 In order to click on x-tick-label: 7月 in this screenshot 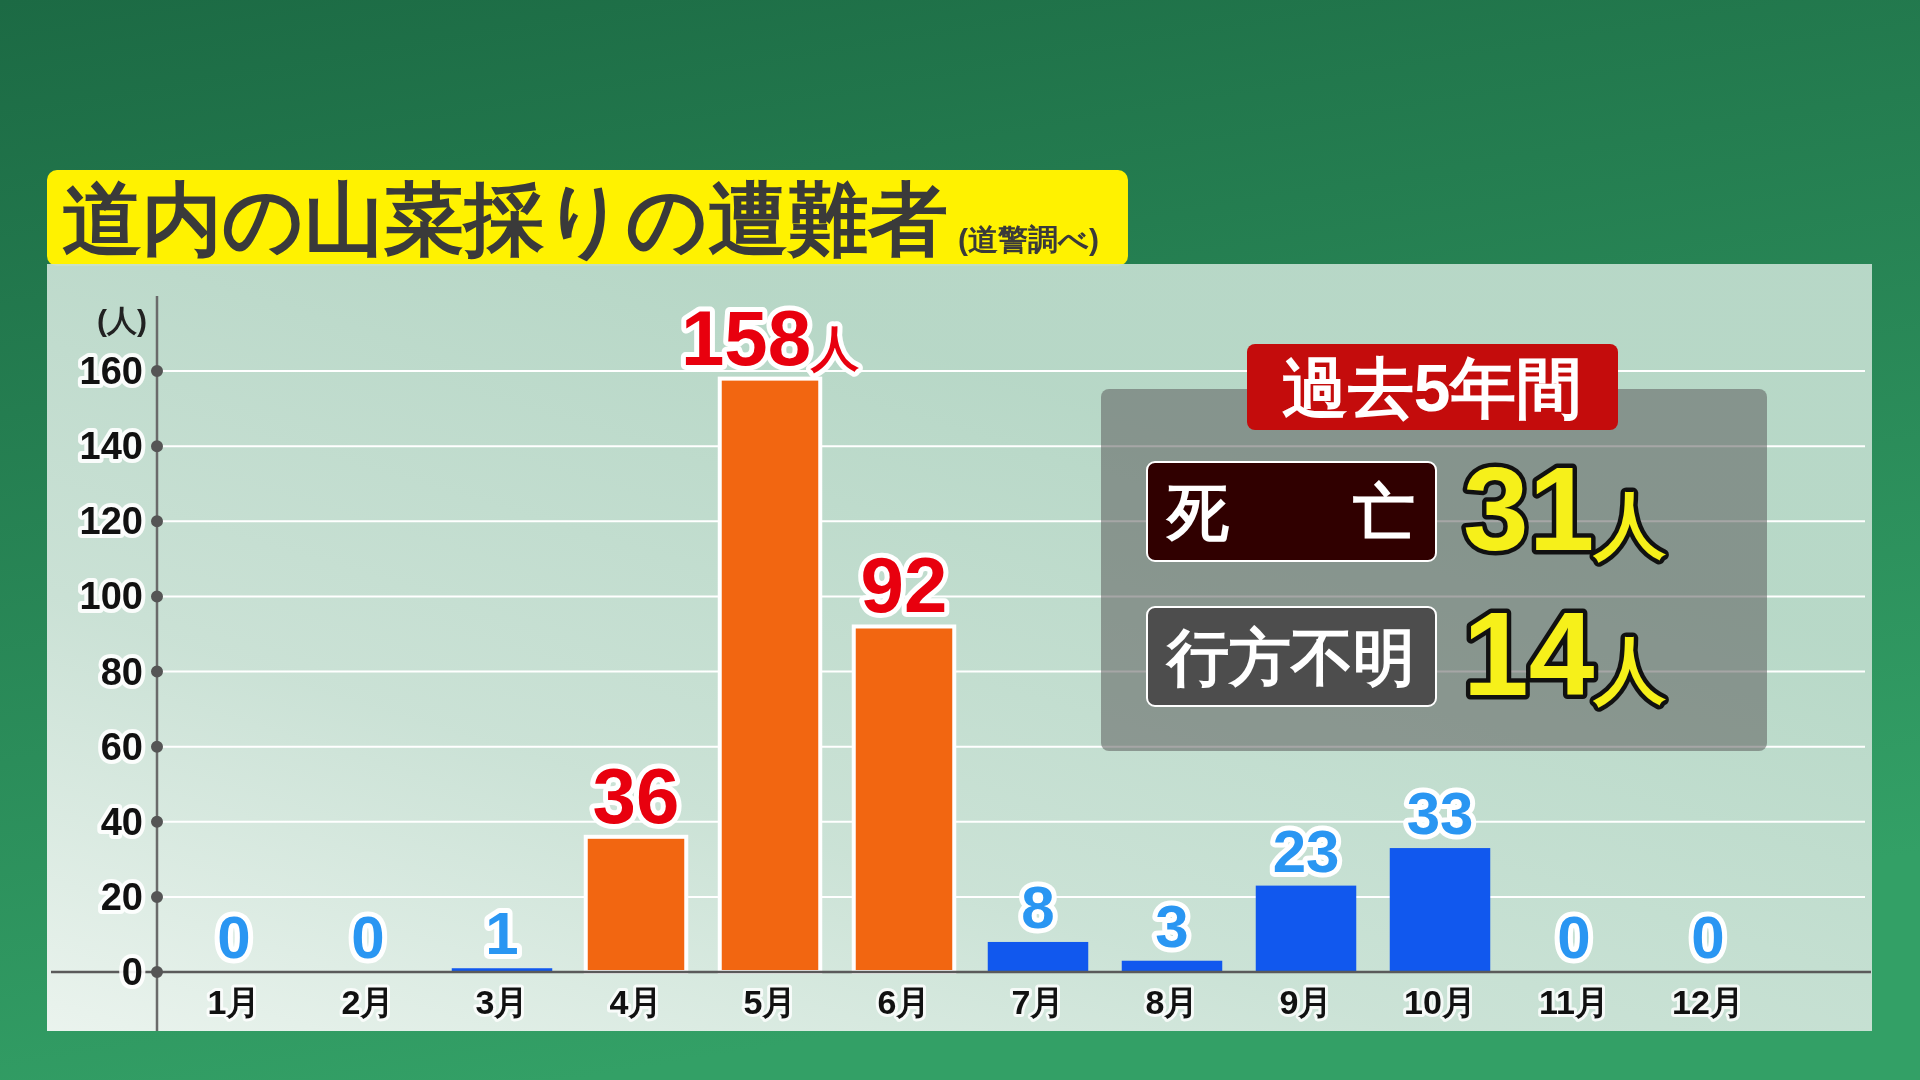, I will do `click(1038, 1002)`.